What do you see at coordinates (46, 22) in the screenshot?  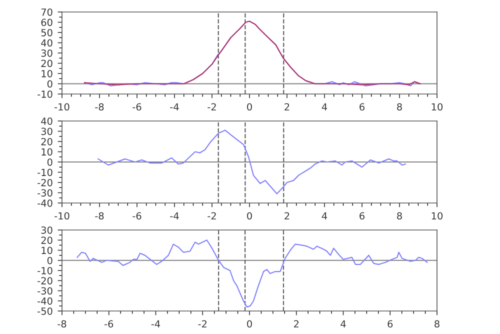 I see `y-tick-label: 60` at bounding box center [46, 22].